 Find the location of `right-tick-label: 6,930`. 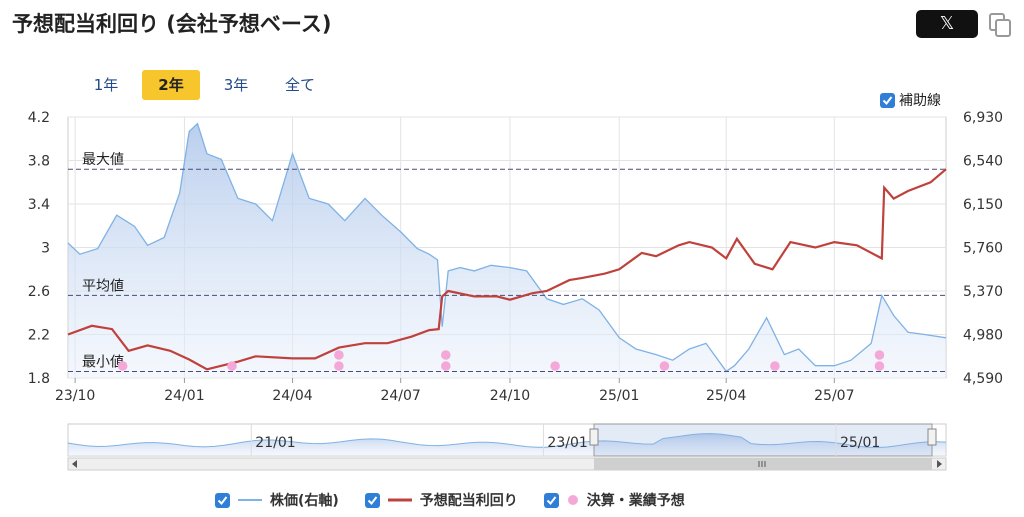

right-tick-label: 6,930 is located at coordinates (983, 118).